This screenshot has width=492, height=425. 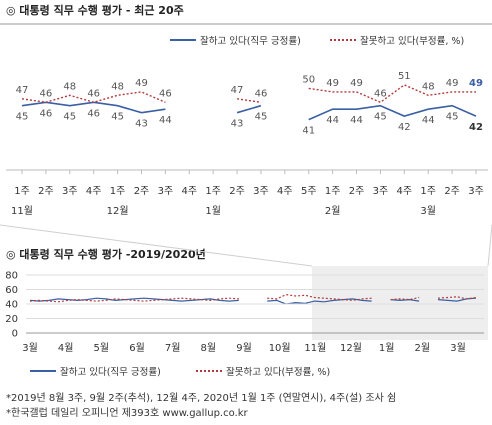 What do you see at coordinates (102, 348) in the screenshot?
I see `x-tick-label-month: 5월` at bounding box center [102, 348].